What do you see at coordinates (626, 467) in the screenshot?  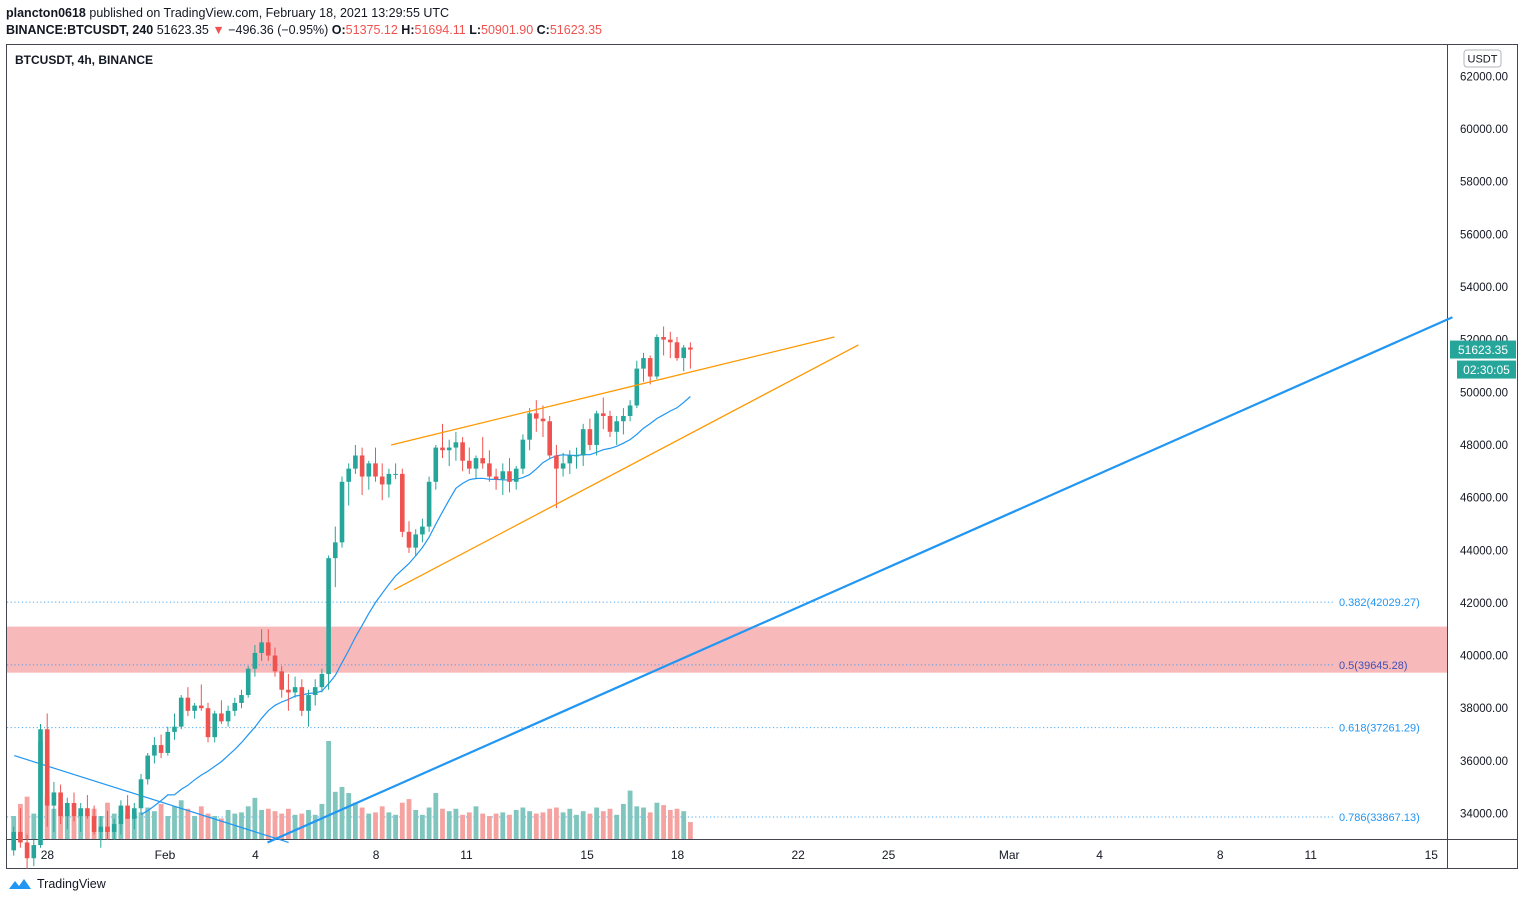 I see `wedge-lower-line` at bounding box center [626, 467].